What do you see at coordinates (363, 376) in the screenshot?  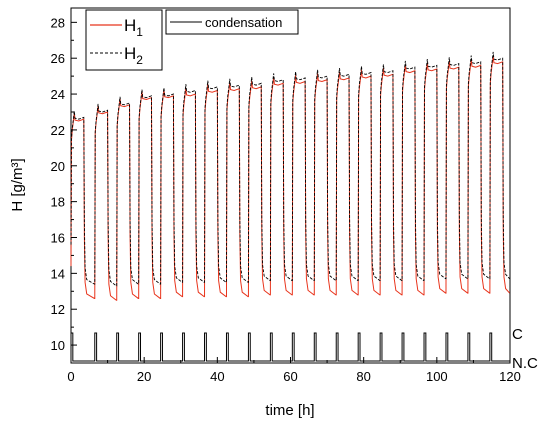 I see `x-tick-label: 80` at bounding box center [363, 376].